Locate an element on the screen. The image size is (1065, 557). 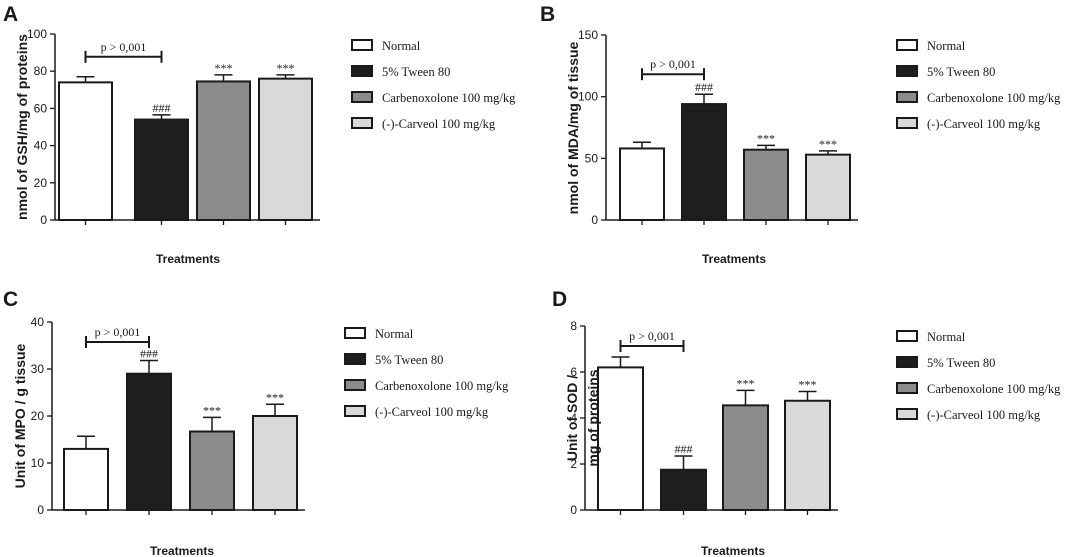
y-tick-label: 30 is located at coordinates (38, 369).